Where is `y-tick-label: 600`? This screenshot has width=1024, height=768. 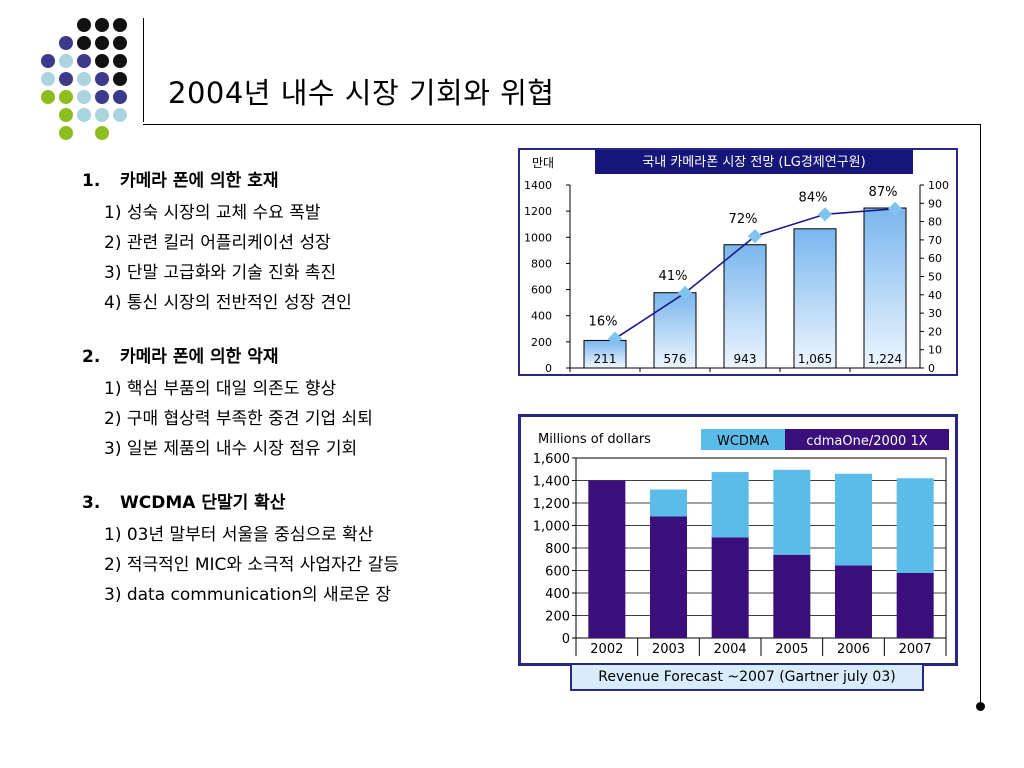 y-tick-label: 600 is located at coordinates (557, 572).